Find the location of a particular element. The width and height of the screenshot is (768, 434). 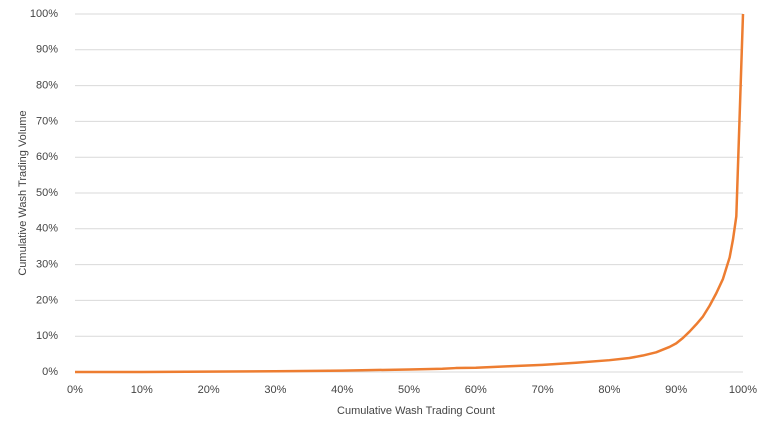

y-tick-label: 70% is located at coordinates (47, 121).